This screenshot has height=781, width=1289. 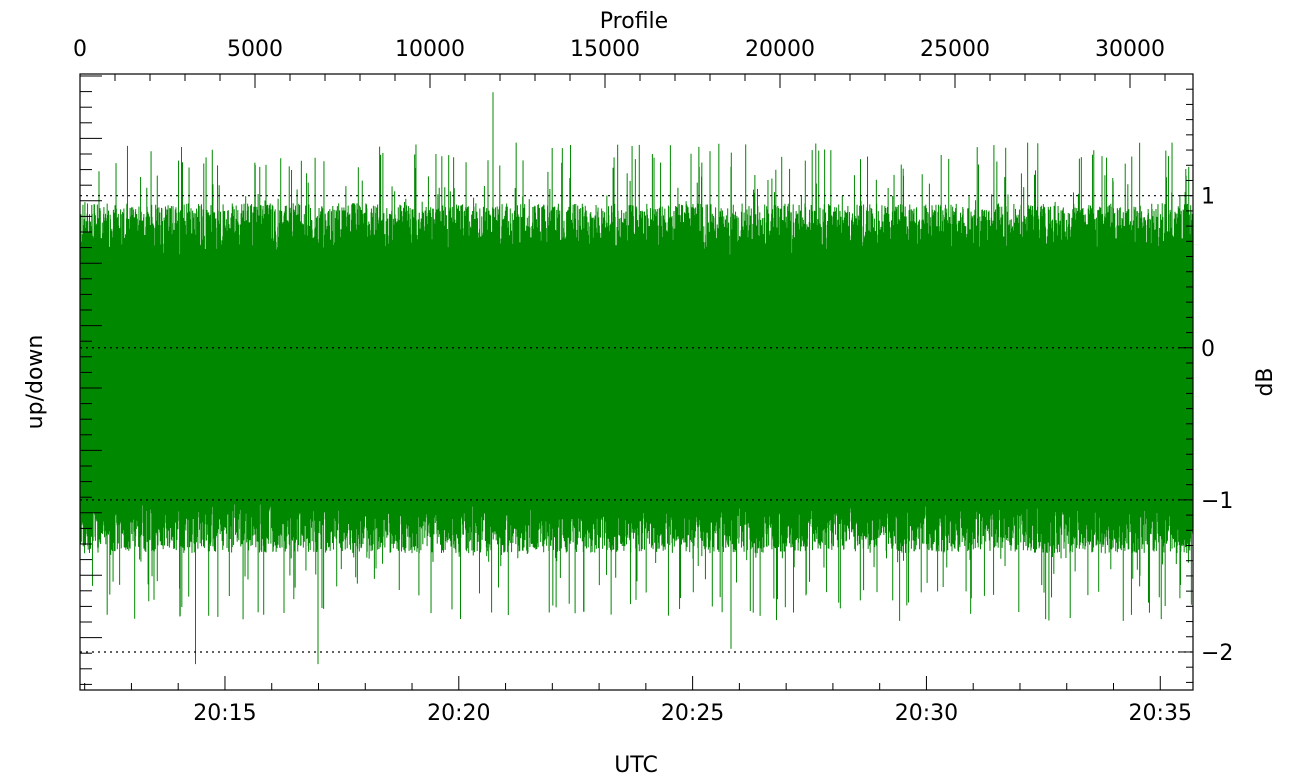 What do you see at coordinates (634, 21) in the screenshot?
I see `x-top-axis-label: Profile` at bounding box center [634, 21].